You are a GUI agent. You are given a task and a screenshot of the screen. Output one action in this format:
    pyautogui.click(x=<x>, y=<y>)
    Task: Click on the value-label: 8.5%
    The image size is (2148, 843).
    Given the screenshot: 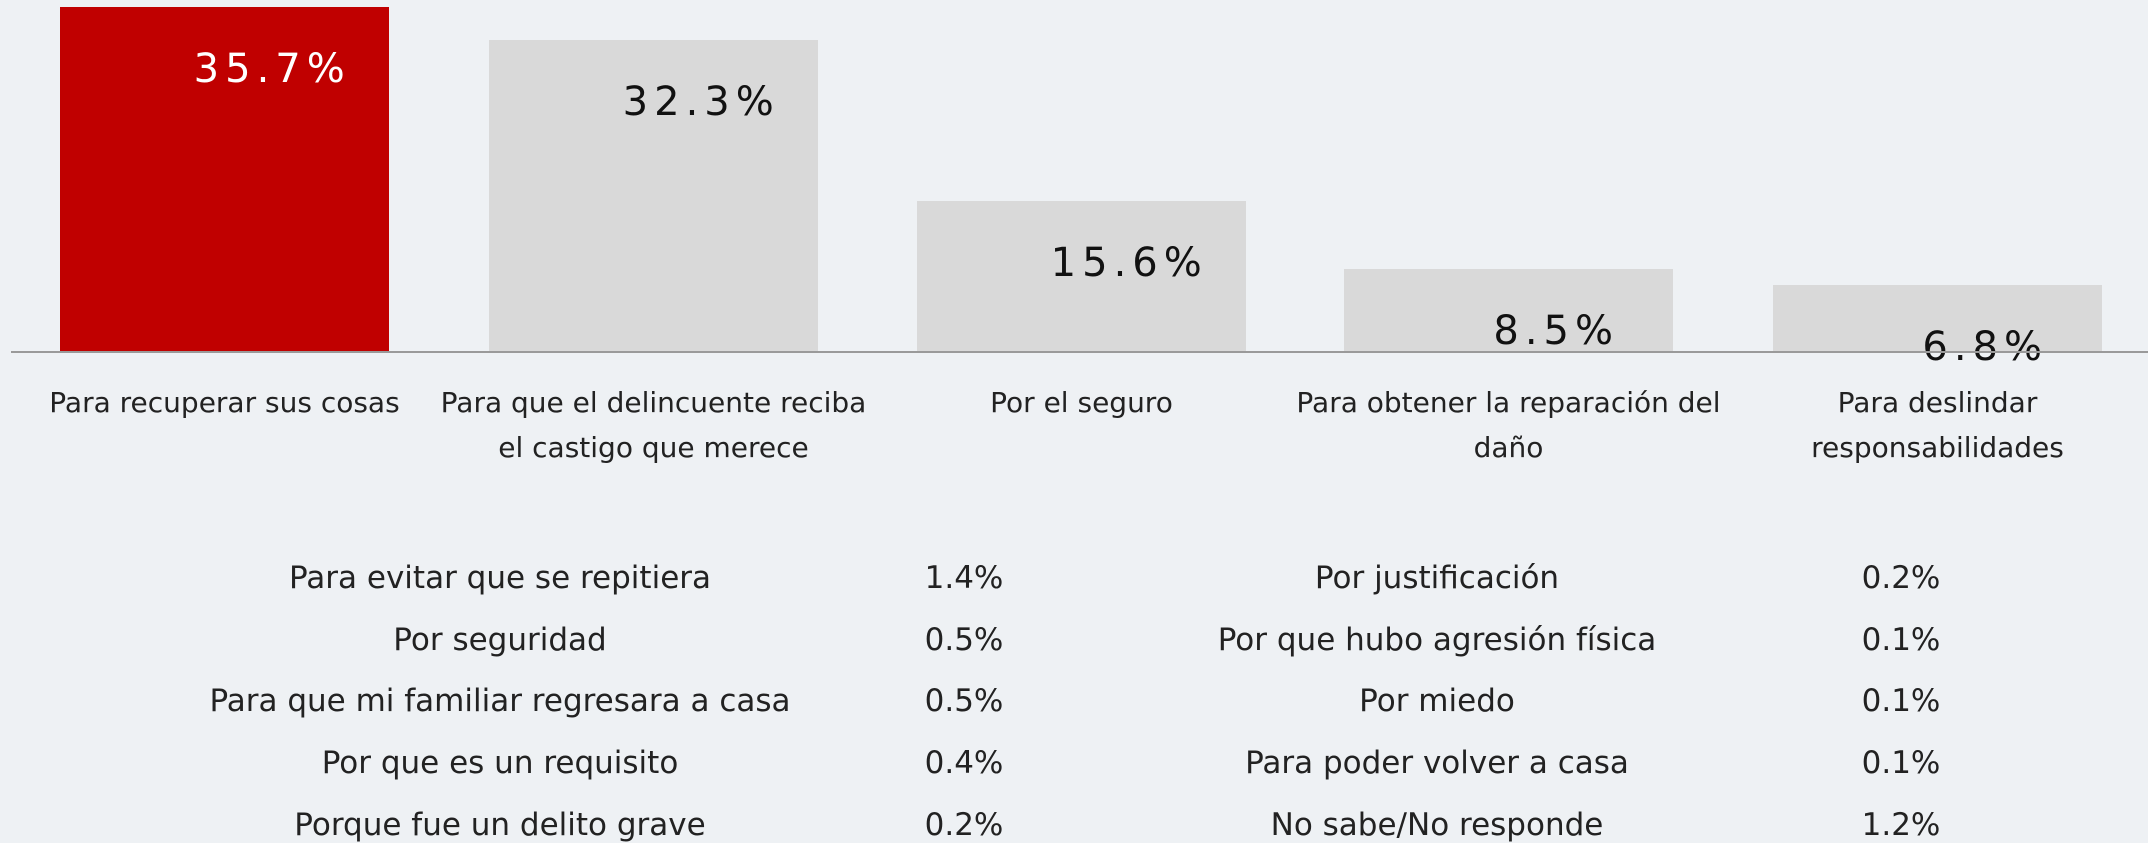 What is the action you would take?
    pyautogui.click(x=1556, y=331)
    